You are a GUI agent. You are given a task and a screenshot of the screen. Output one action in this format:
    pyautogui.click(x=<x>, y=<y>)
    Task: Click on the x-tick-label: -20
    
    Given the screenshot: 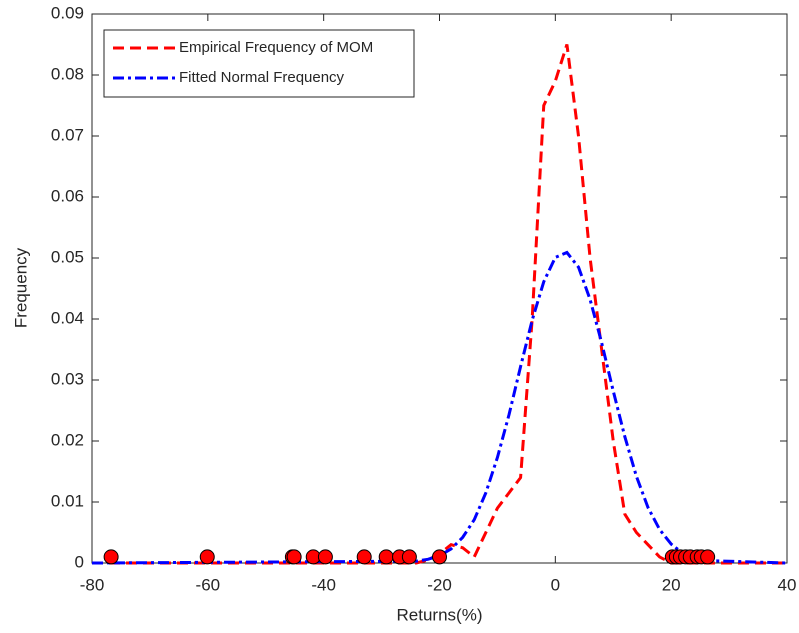 What is the action you would take?
    pyautogui.click(x=439, y=584)
    